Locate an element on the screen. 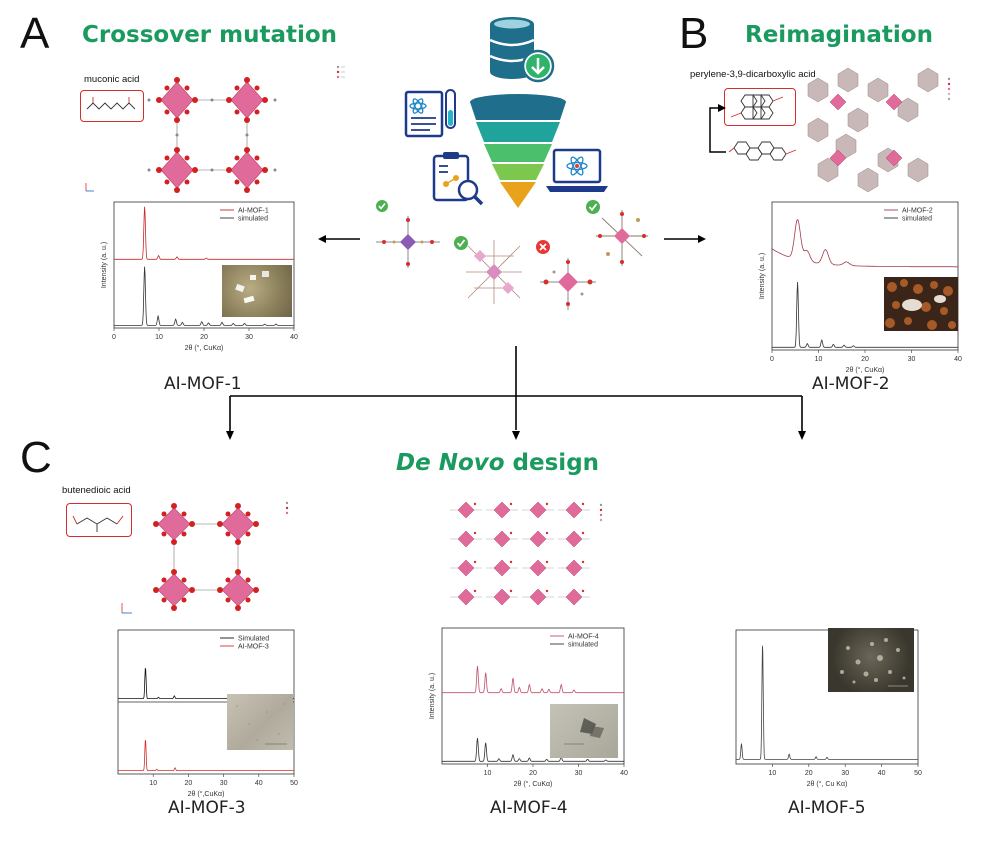 Image resolution: width=991 pixels, height=843 pixels. mof1-x-tick-label: 10 is located at coordinates (159, 337).